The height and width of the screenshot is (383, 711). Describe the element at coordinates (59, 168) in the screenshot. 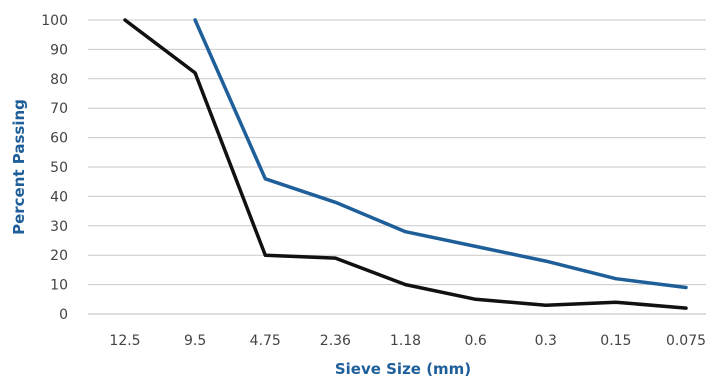

I see `y-tick-label: 50` at that location.